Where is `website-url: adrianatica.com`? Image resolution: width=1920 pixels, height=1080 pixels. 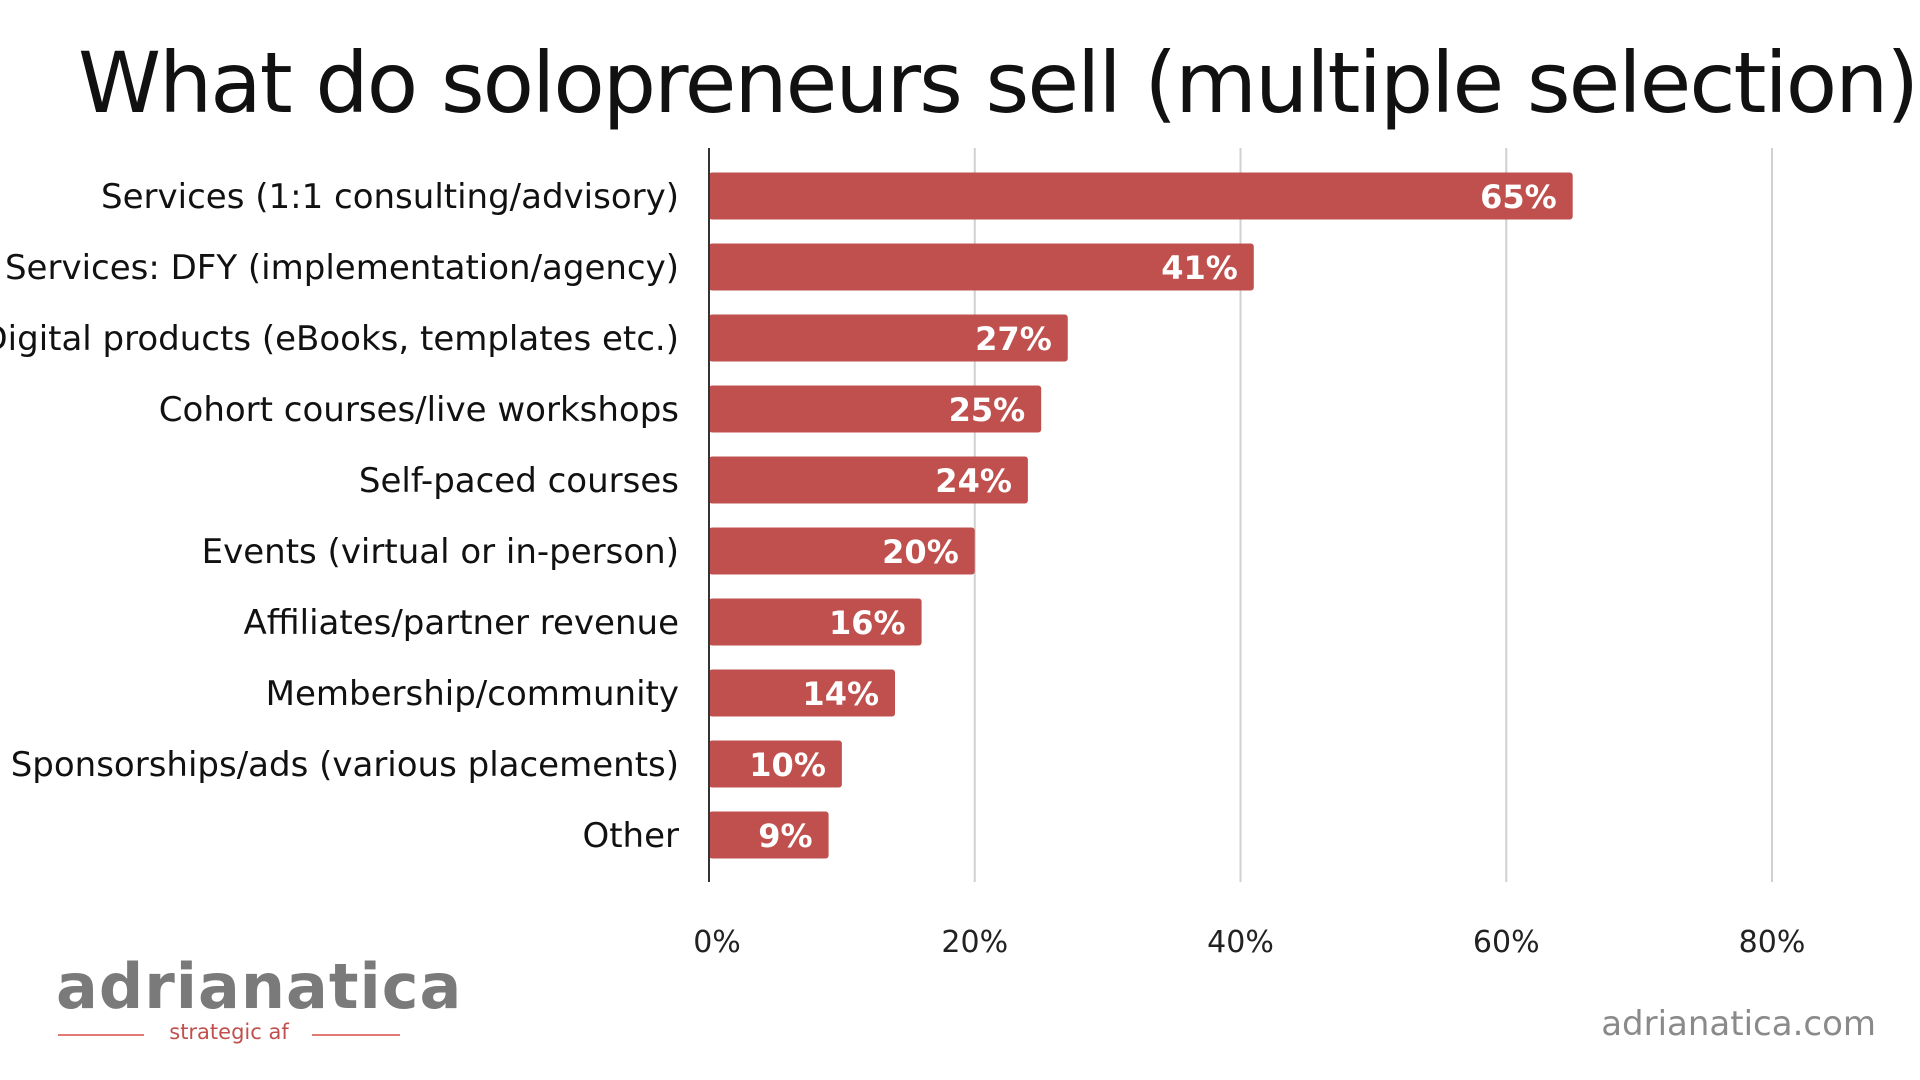
website-url: adrianatica.com is located at coordinates (1738, 1024).